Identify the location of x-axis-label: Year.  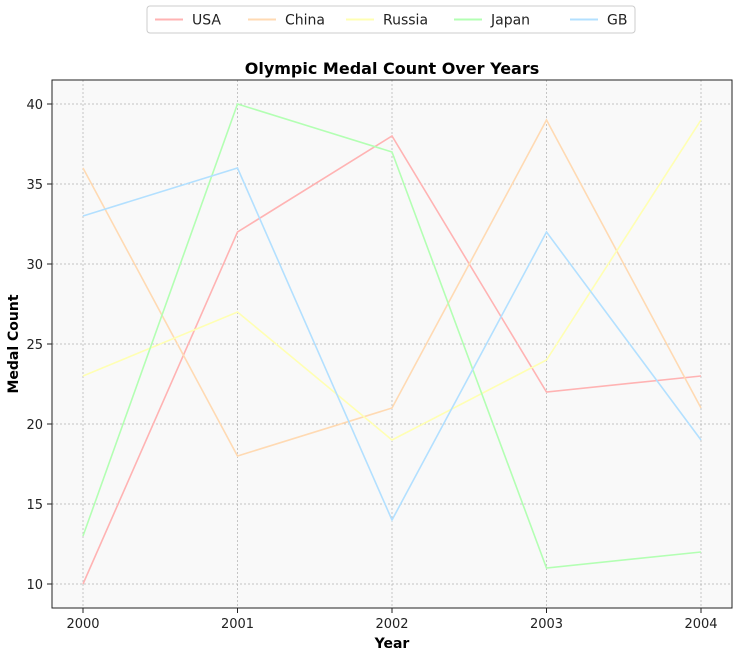
(392, 644).